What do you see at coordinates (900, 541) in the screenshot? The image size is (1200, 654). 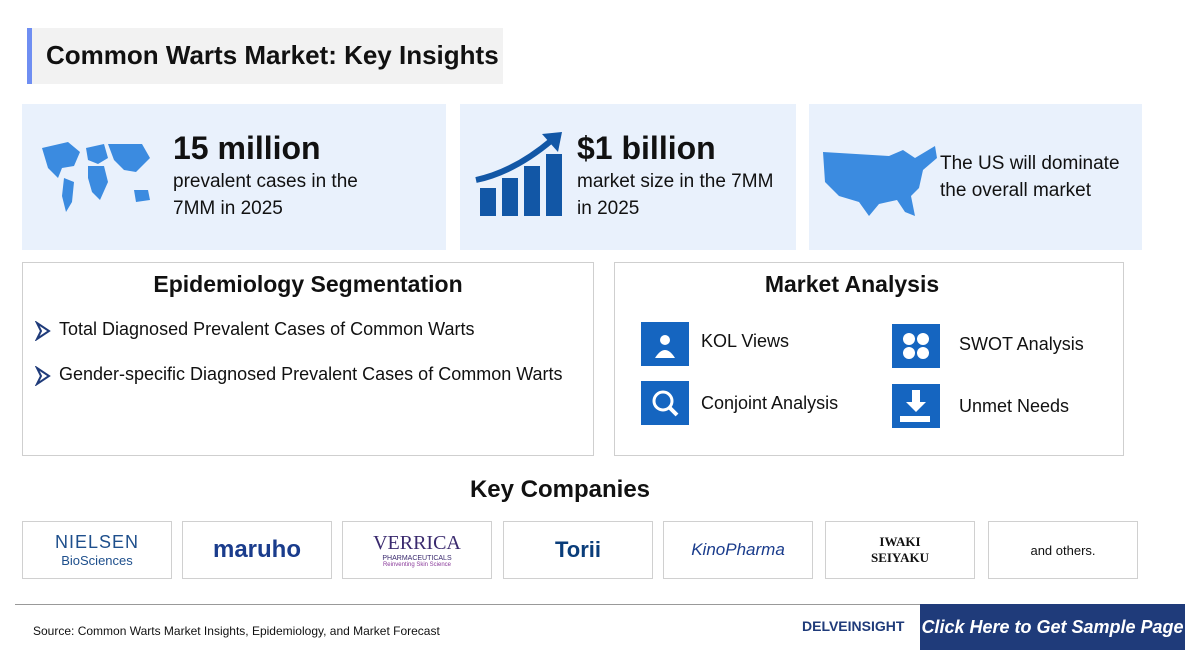 I see `logo-text: IWAKI` at bounding box center [900, 541].